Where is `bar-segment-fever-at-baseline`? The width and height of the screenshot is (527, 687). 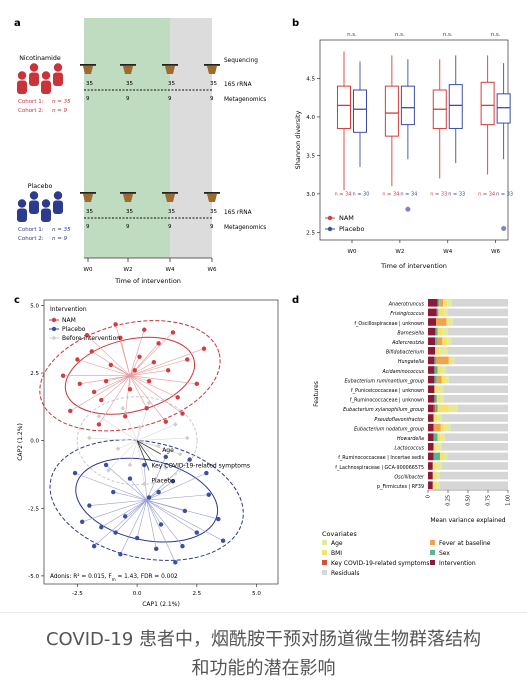
bar-segment-fever-at-baseline is located at coordinates (440, 341).